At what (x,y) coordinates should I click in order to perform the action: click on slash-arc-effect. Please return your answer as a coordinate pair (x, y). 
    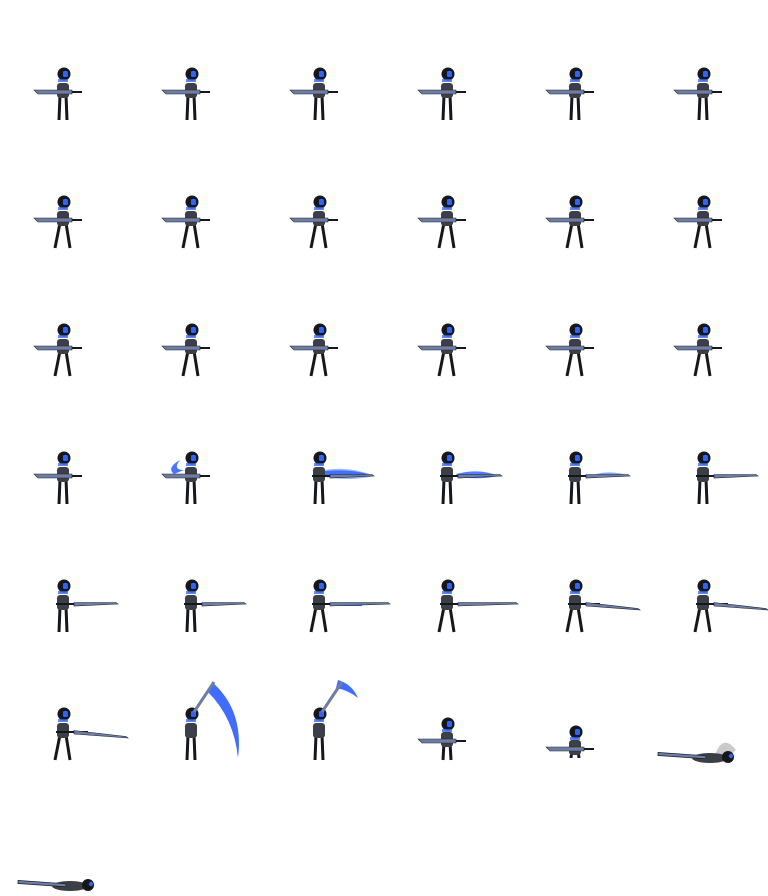
    Looking at the image, I should click on (347, 689).